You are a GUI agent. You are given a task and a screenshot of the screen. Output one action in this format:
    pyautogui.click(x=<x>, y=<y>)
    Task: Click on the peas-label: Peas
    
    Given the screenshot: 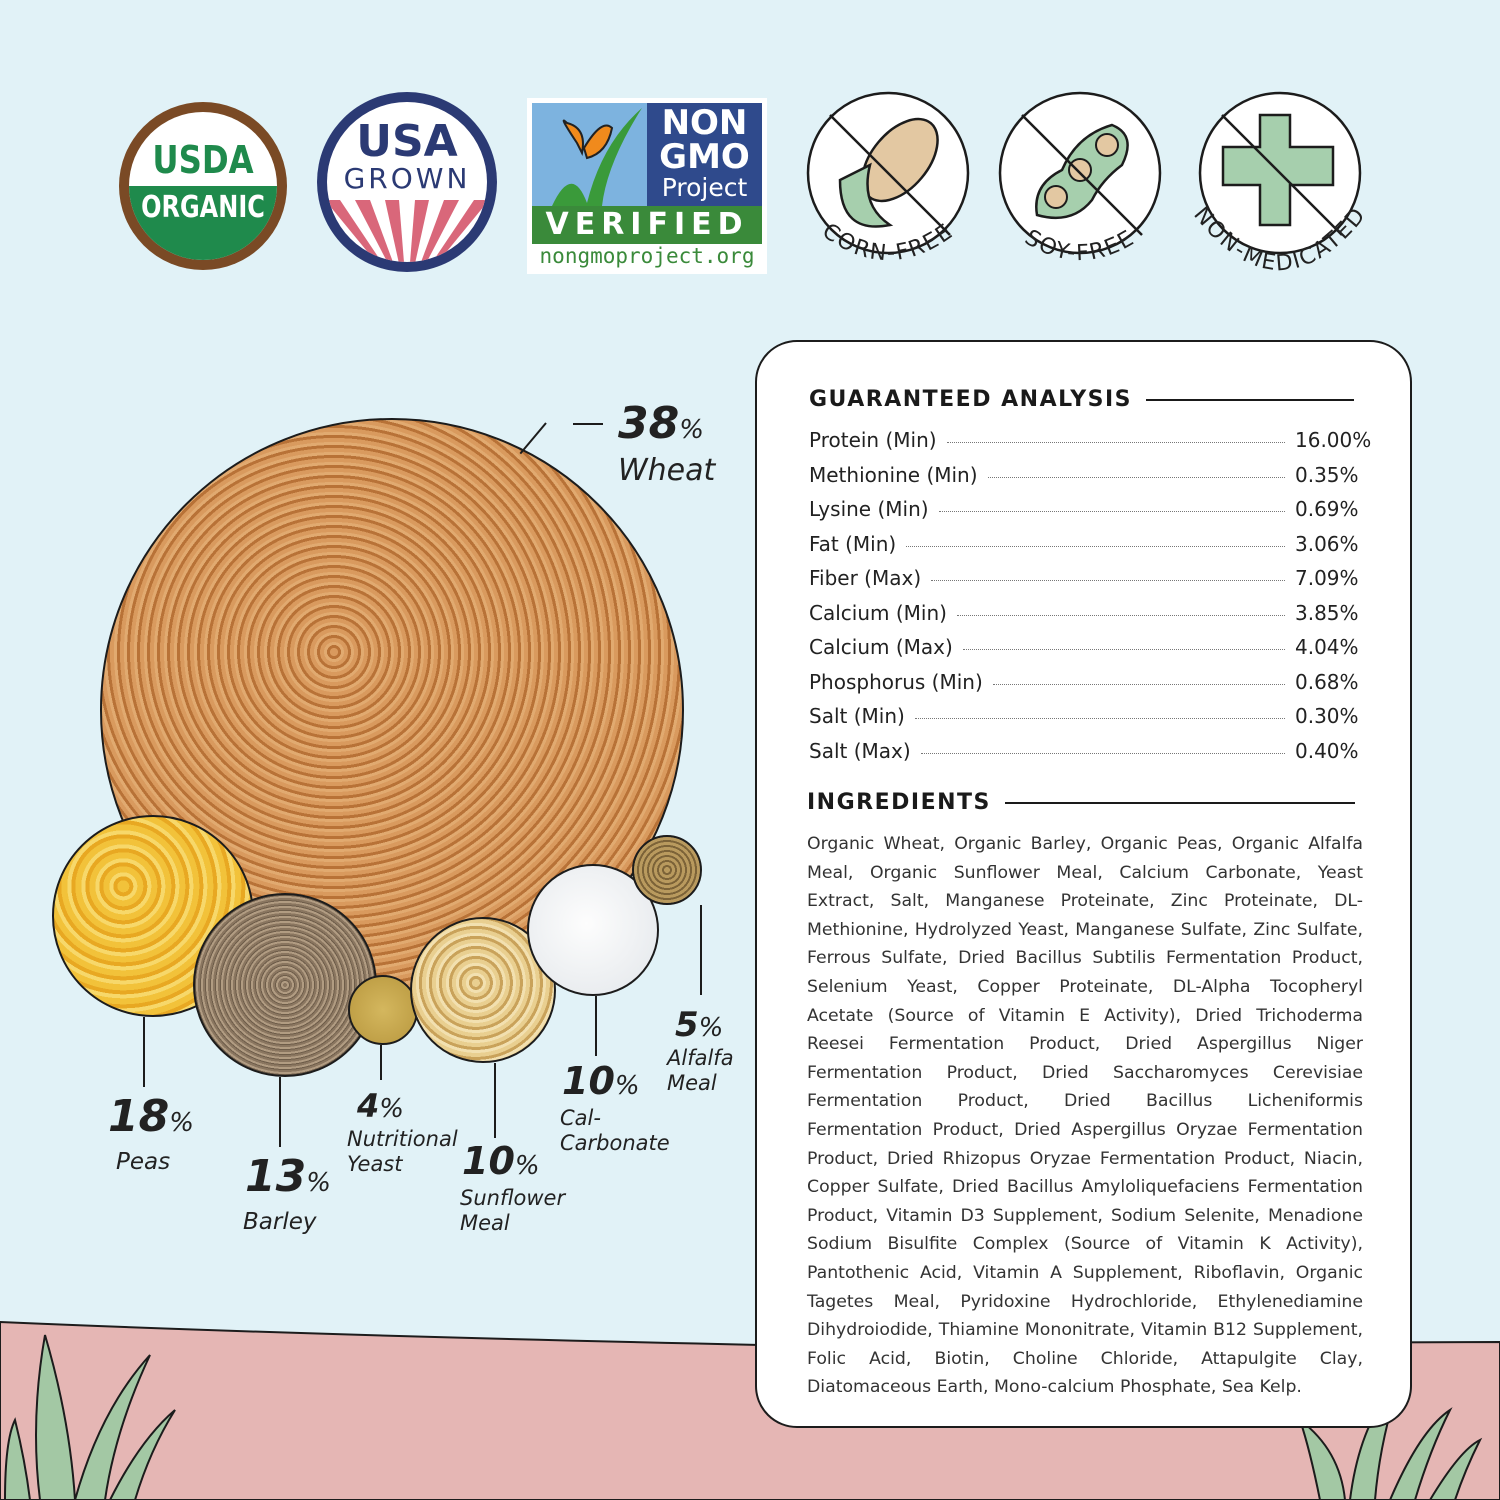 What is the action you would take?
    pyautogui.click(x=143, y=1162)
    